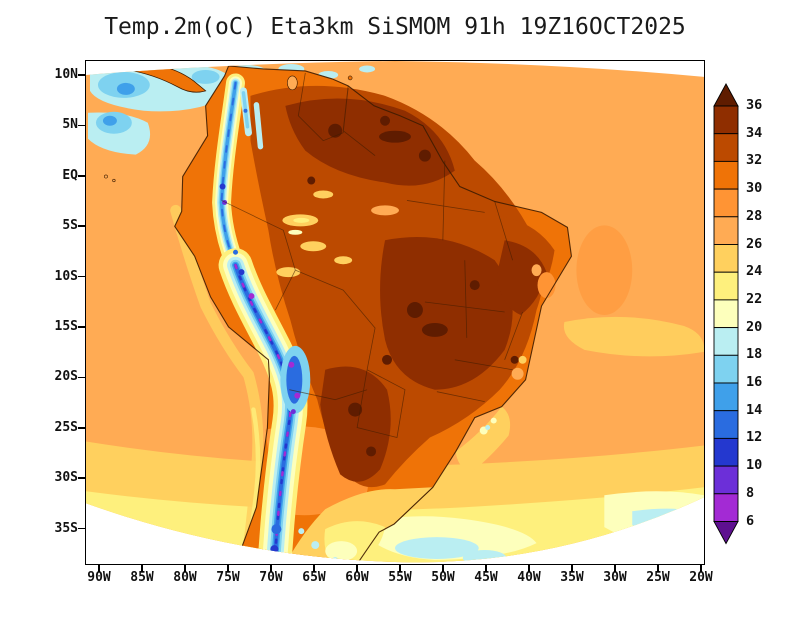 Image resolution: width=800 pixels, height=618 pixels. Describe the element at coordinates (228, 577) in the screenshot. I see `lon-tick-label: 75W` at that location.